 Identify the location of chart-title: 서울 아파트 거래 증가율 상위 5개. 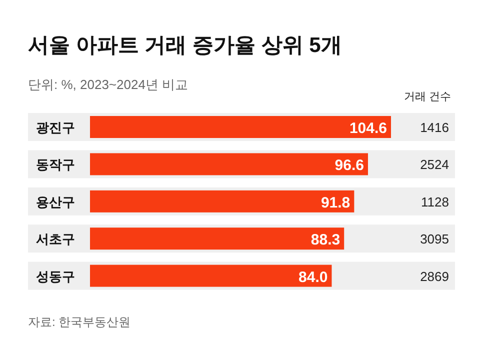
(185, 45).